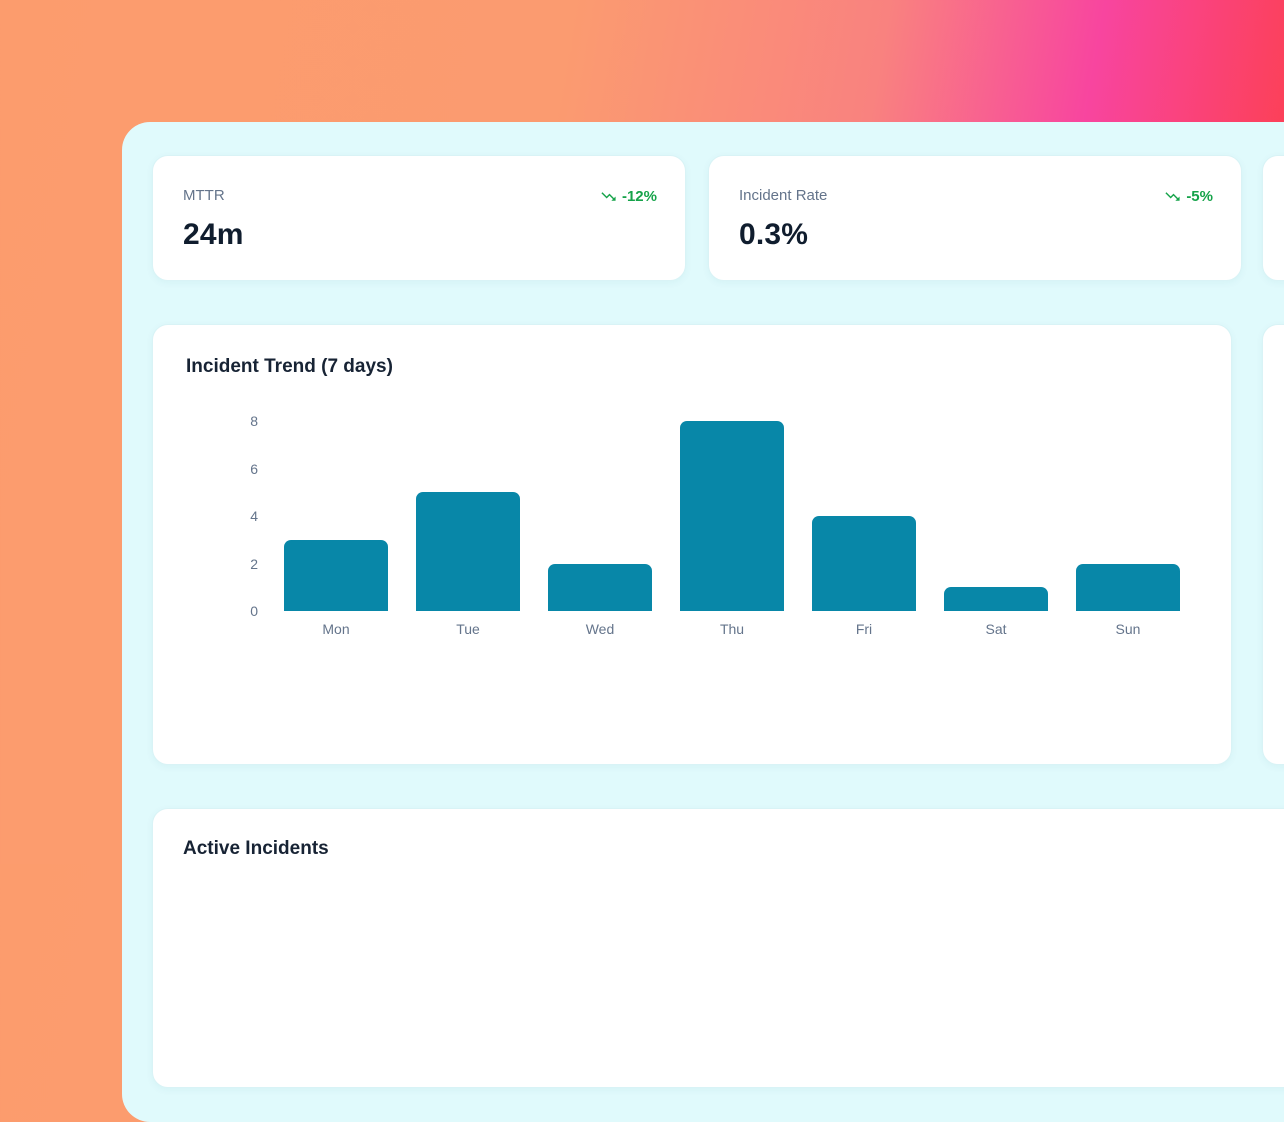 This screenshot has width=1284, height=1122. Describe the element at coordinates (996, 599) in the screenshot. I see `bar-sat` at that location.